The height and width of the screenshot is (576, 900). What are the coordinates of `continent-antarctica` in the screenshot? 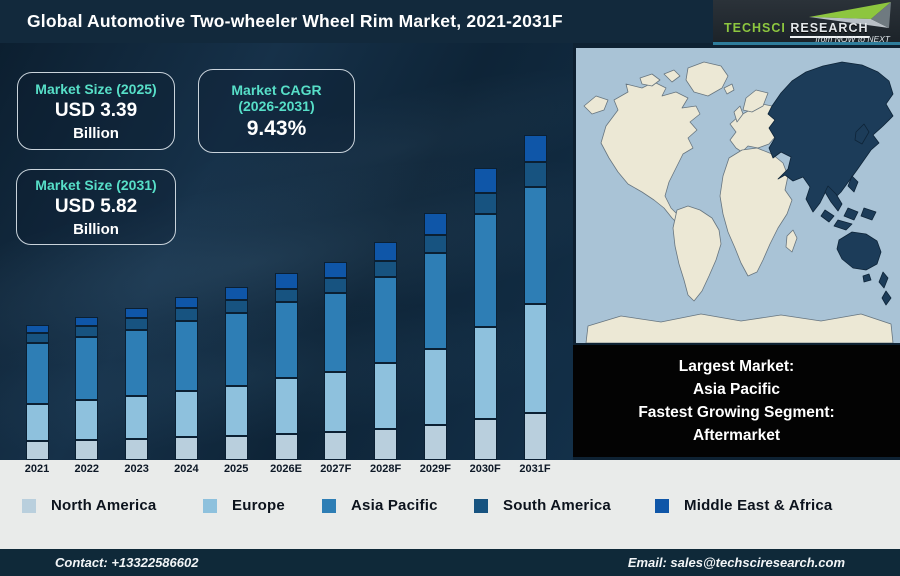 It's located at (739, 328).